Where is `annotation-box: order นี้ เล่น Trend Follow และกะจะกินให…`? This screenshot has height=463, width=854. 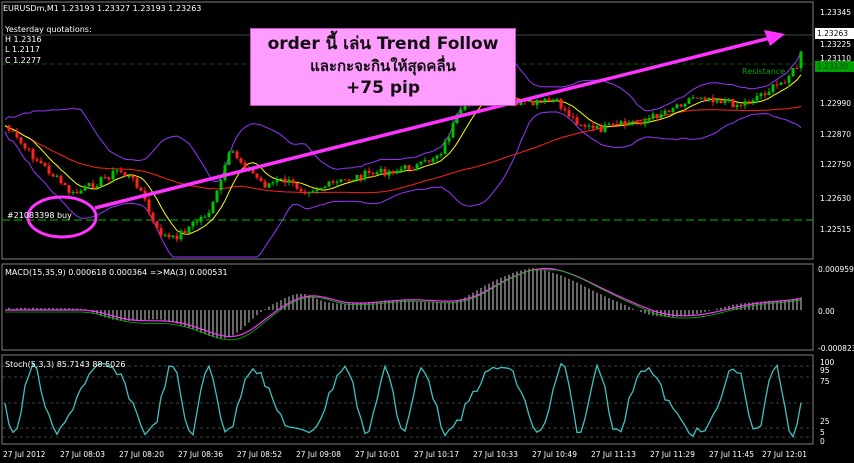 annotation-box: order นี้ เล่น Trend Follow และกะจะกินให… is located at coordinates (383, 67).